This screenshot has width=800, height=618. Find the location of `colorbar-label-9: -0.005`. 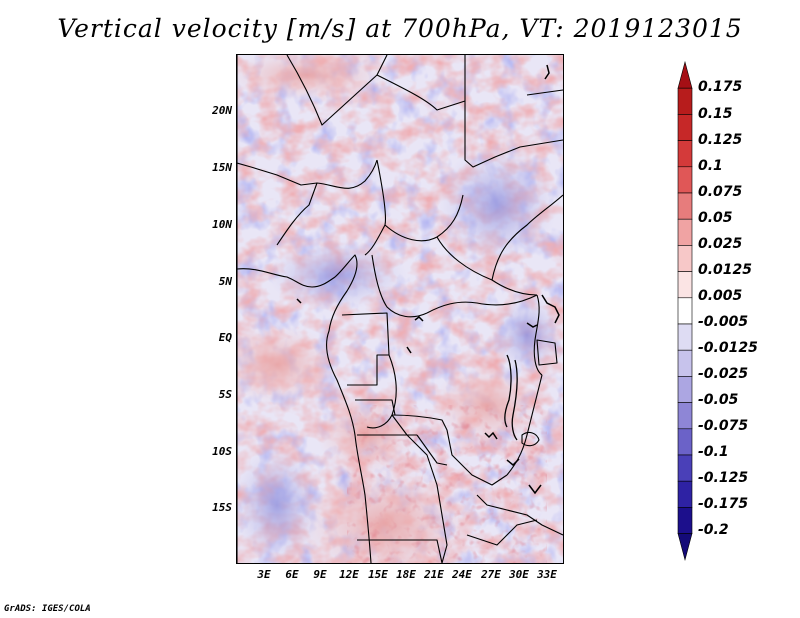

colorbar-label-9: -0.005 is located at coordinates (723, 322).